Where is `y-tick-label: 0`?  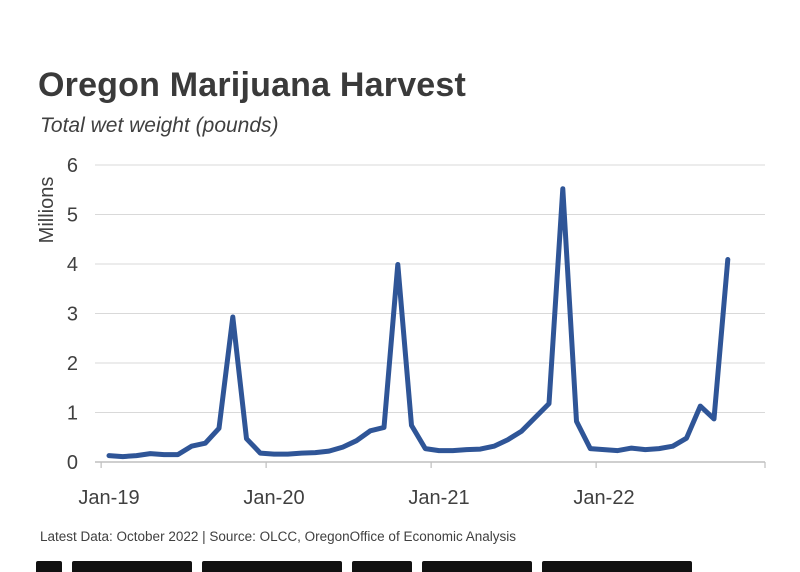
y-tick-label: 0 is located at coordinates (72, 463).